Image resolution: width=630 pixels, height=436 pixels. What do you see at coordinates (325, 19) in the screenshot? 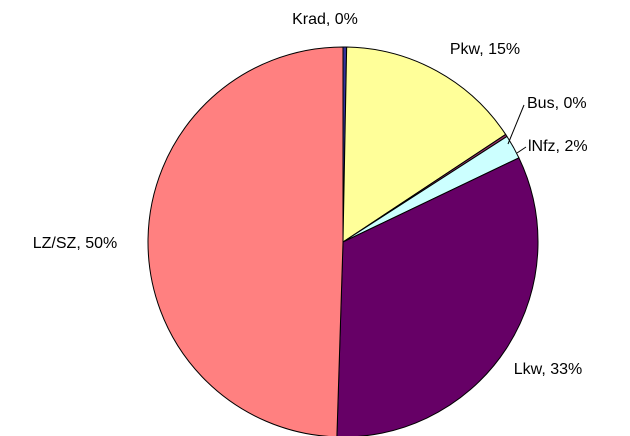
I see `data-label: Krad, 0%` at bounding box center [325, 19].